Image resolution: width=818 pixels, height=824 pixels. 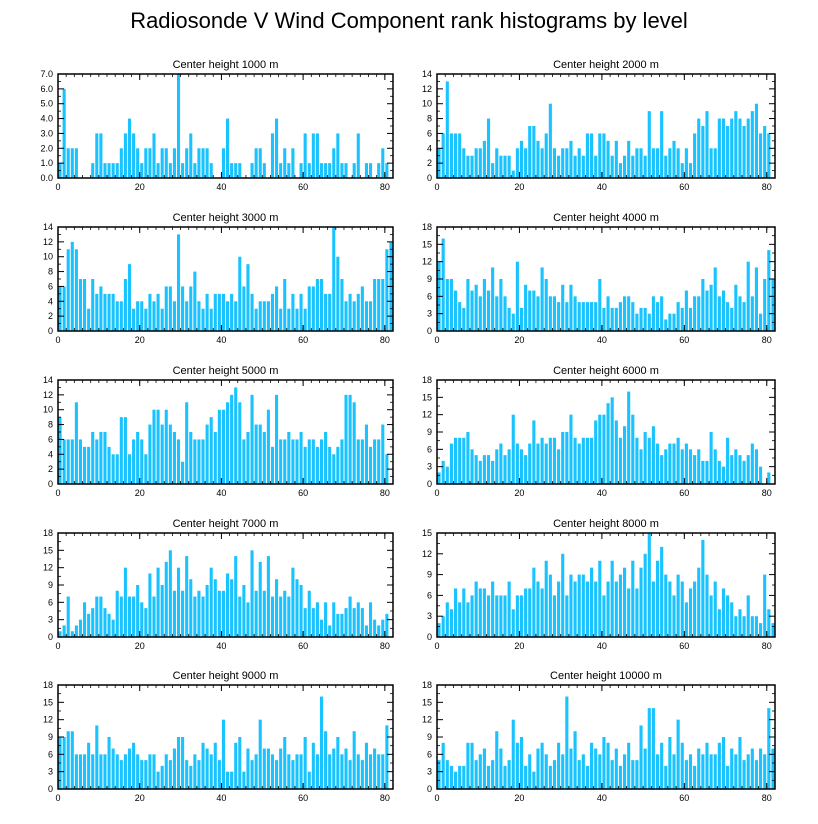 I want to click on chart-panel-10: Center height 10000 m 0 20 40 60 80 0 3 6 9 12 15 18, so click(x=599, y=736).